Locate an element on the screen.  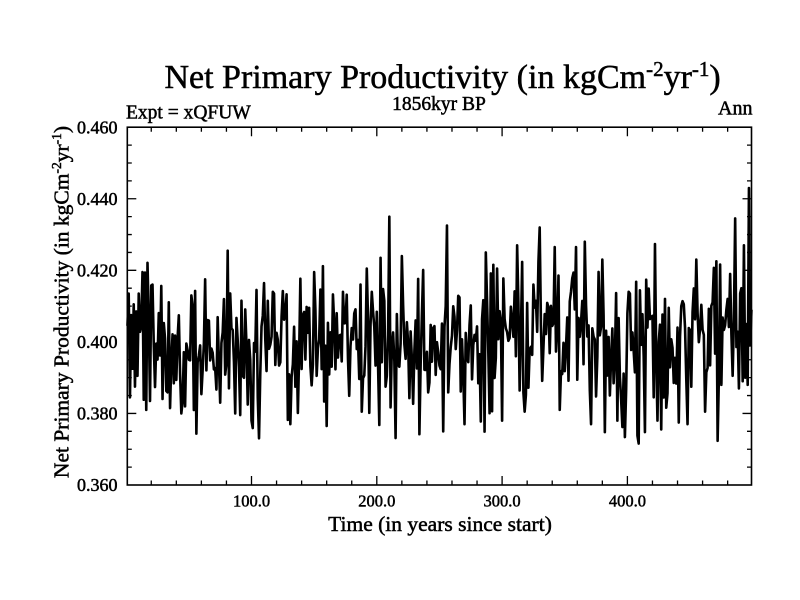
svg-text: 300.0 is located at coordinates (502, 501).